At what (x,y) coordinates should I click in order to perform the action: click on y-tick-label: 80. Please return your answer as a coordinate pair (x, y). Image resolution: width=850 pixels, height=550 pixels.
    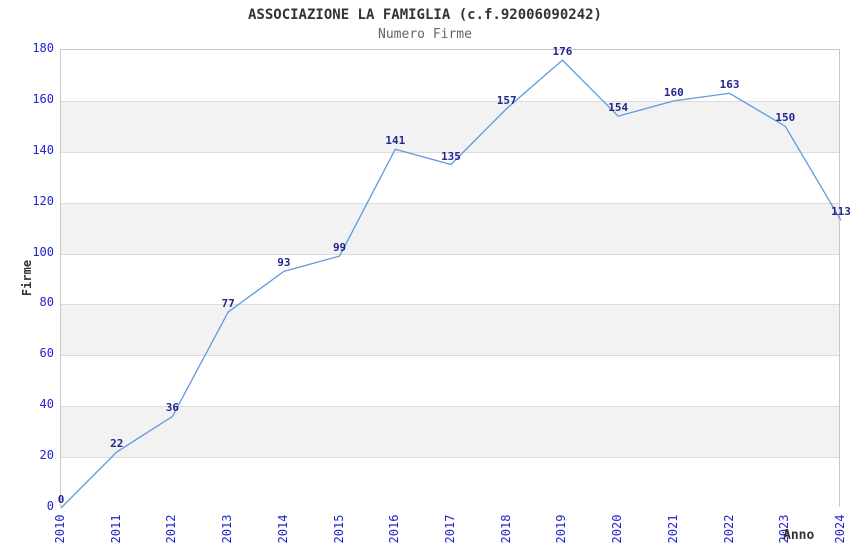
    Looking at the image, I should click on (46, 302).